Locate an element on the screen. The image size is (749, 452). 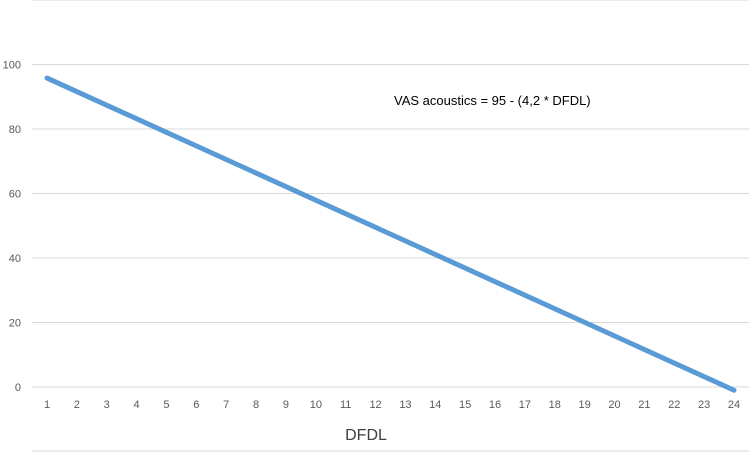
x-tick-label: 13 is located at coordinates (405, 405).